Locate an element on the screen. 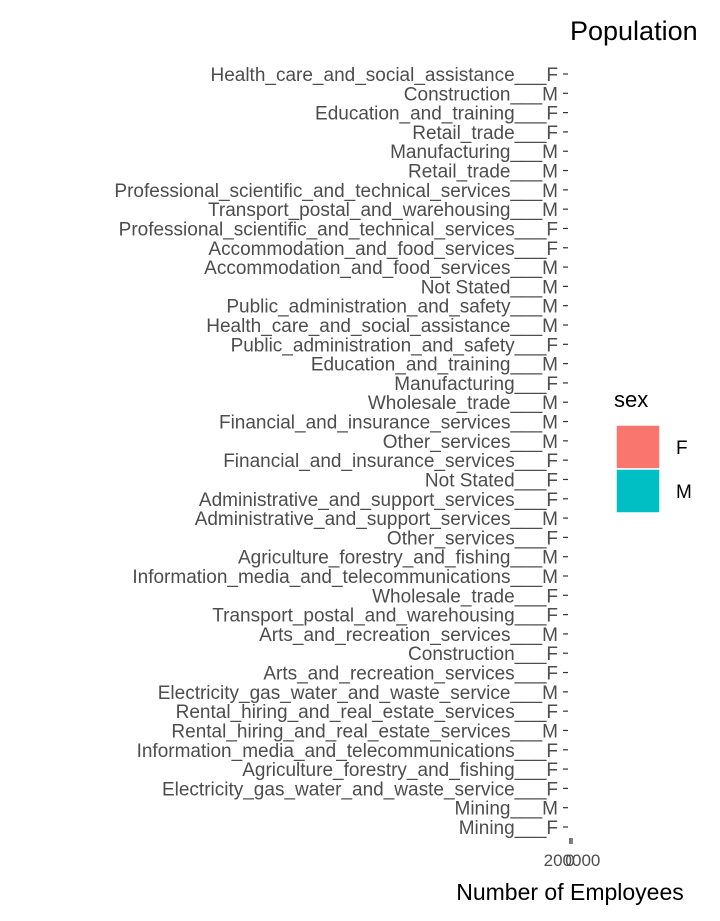 The width and height of the screenshot is (720, 921). y-tick-label: Health_care_and_social_assistance___M is located at coordinates (382, 326).